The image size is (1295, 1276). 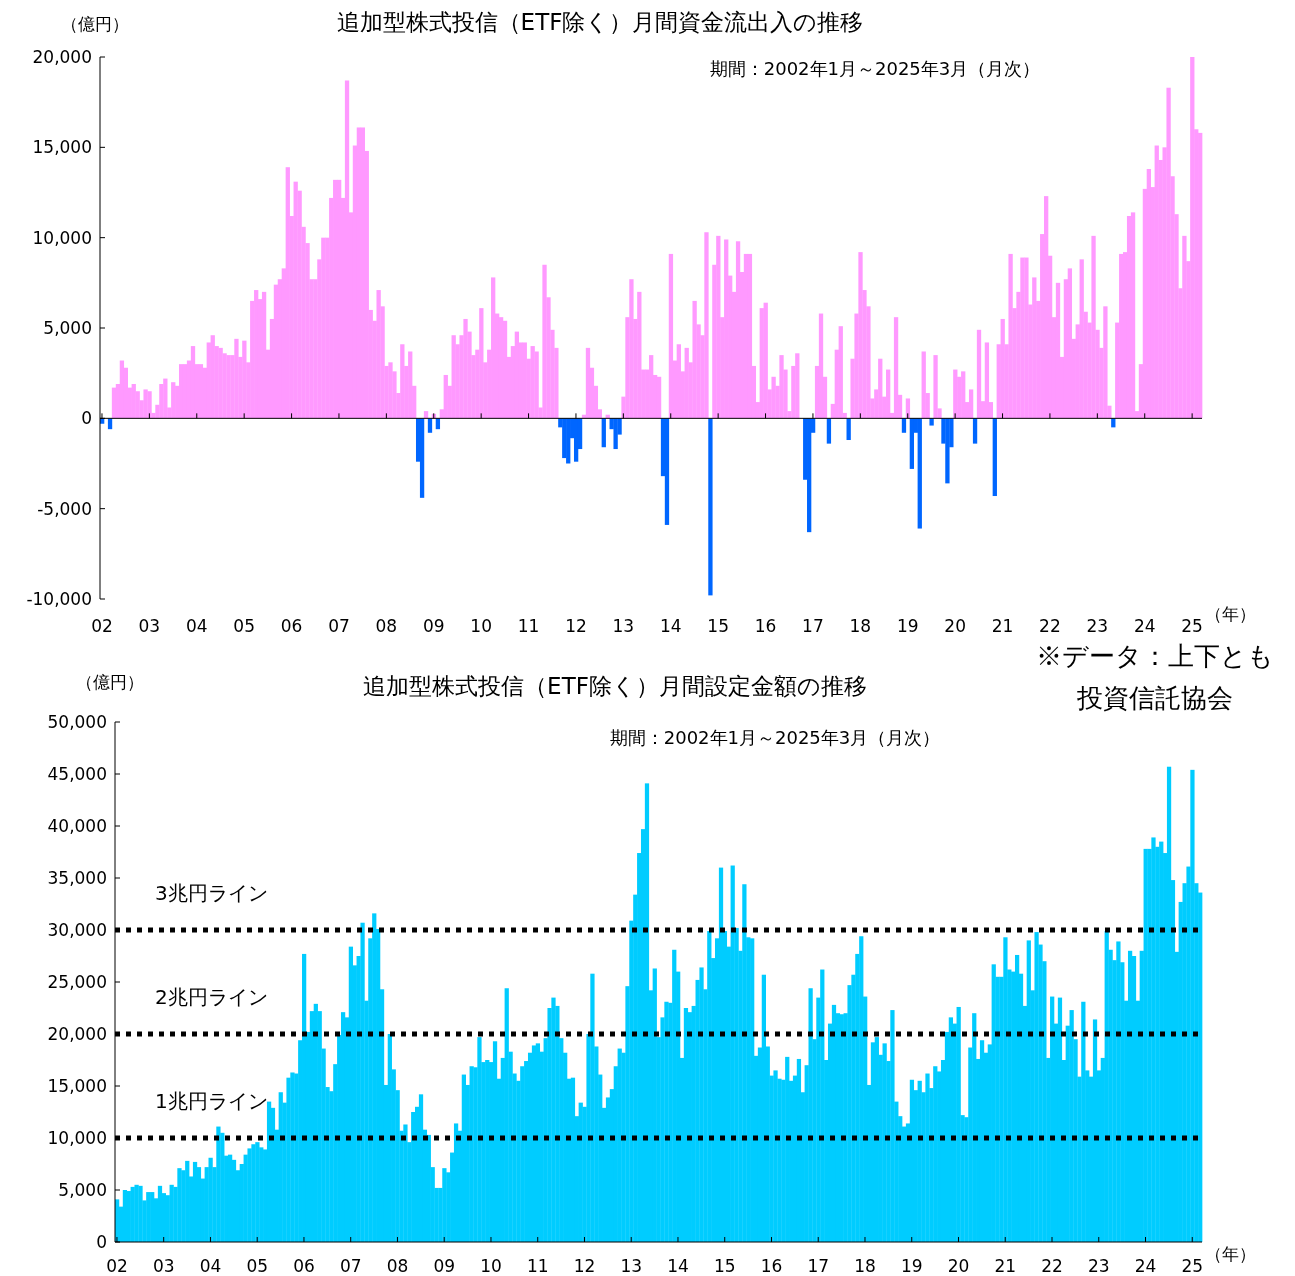 I want to click on x-tick-label: 22, so click(x=1050, y=626).